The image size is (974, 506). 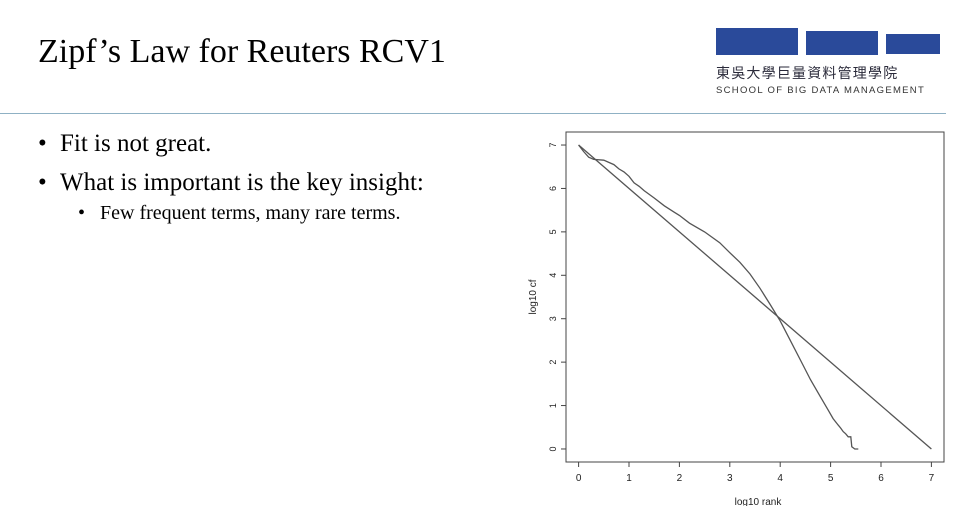 I want to click on header-divider, so click(x=473, y=113).